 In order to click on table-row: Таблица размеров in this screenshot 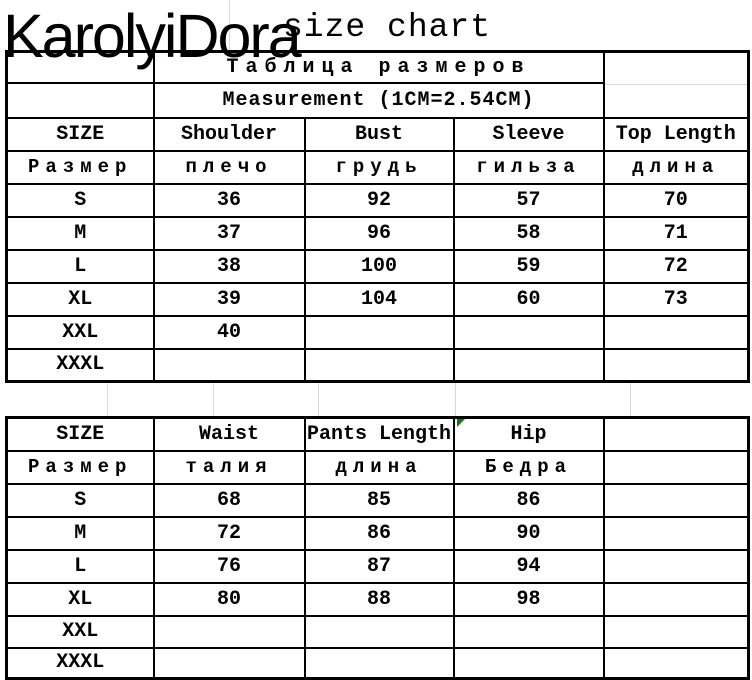, I will do `click(377, 84)`.